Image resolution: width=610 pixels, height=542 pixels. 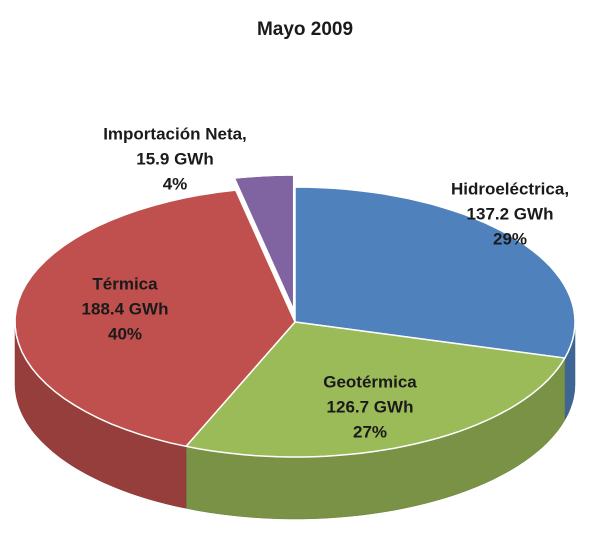 What do you see at coordinates (510, 188) in the screenshot?
I see `slice-label: Hidroeléctrica,` at bounding box center [510, 188].